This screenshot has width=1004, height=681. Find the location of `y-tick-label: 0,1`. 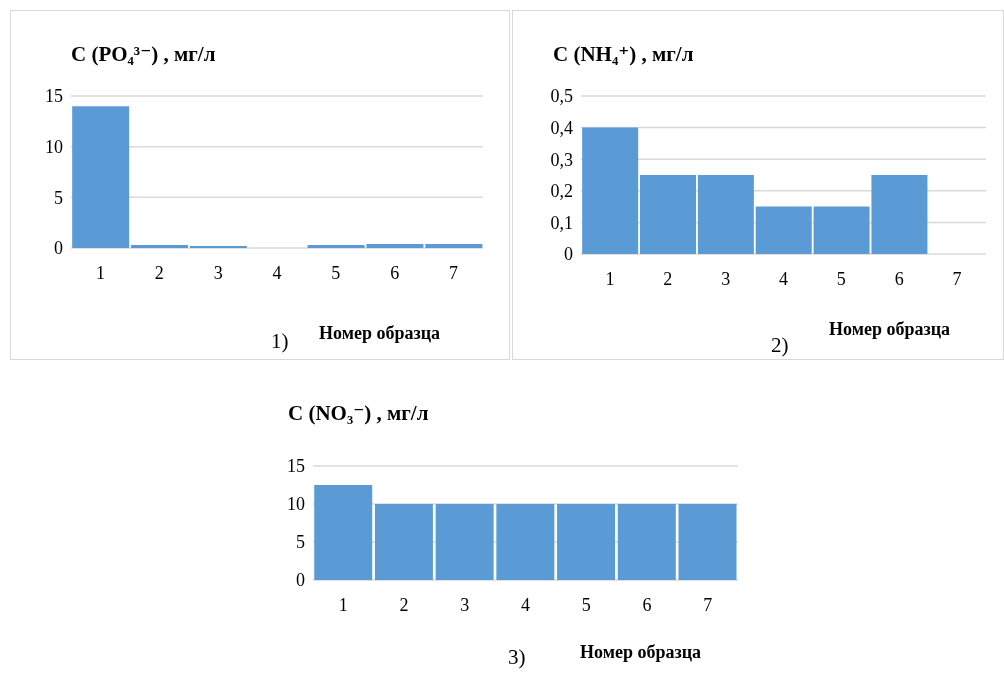

y-tick-label: 0,1 is located at coordinates (561, 222).